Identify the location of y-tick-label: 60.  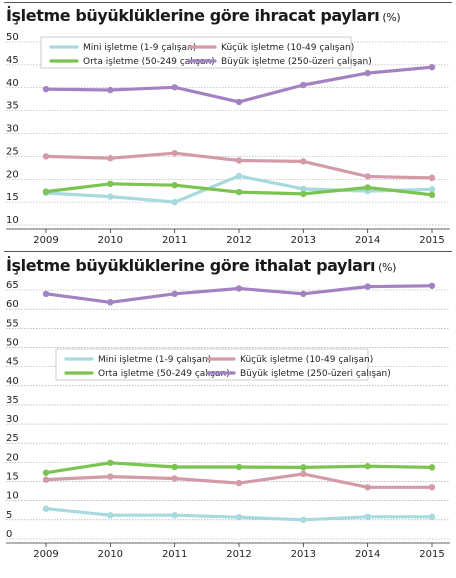
(12, 304).